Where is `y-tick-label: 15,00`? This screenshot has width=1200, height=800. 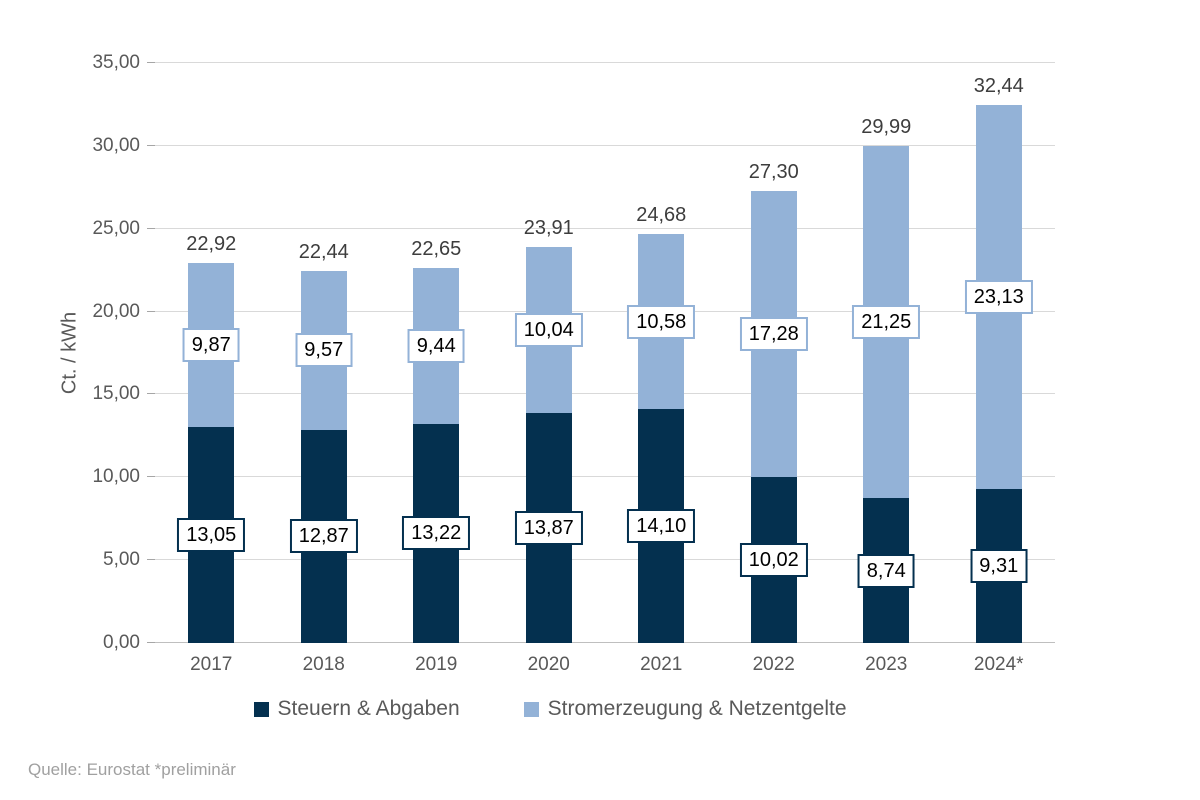 y-tick-label: 15,00 is located at coordinates (116, 394).